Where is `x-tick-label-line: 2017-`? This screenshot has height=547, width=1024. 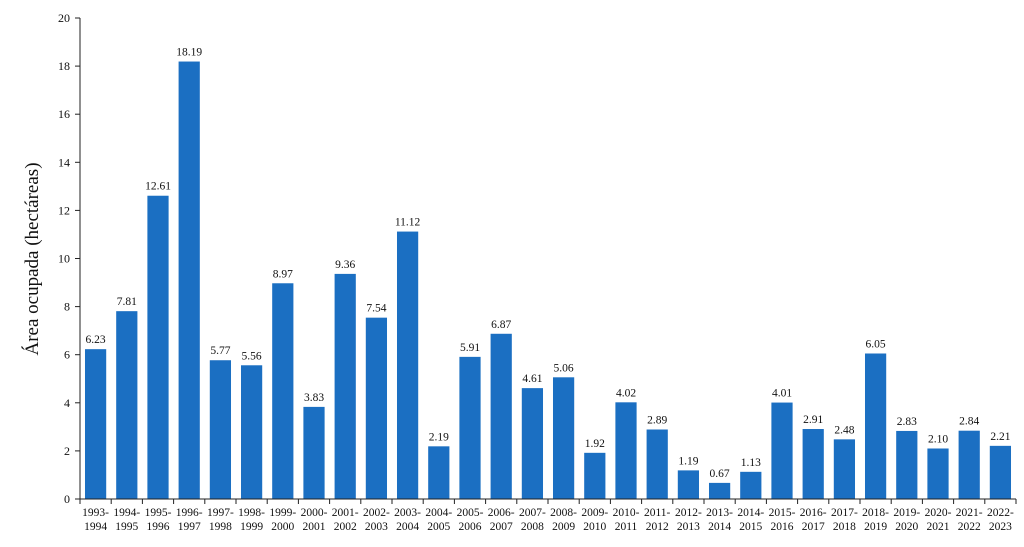 x-tick-label-line: 2017- is located at coordinates (844, 513).